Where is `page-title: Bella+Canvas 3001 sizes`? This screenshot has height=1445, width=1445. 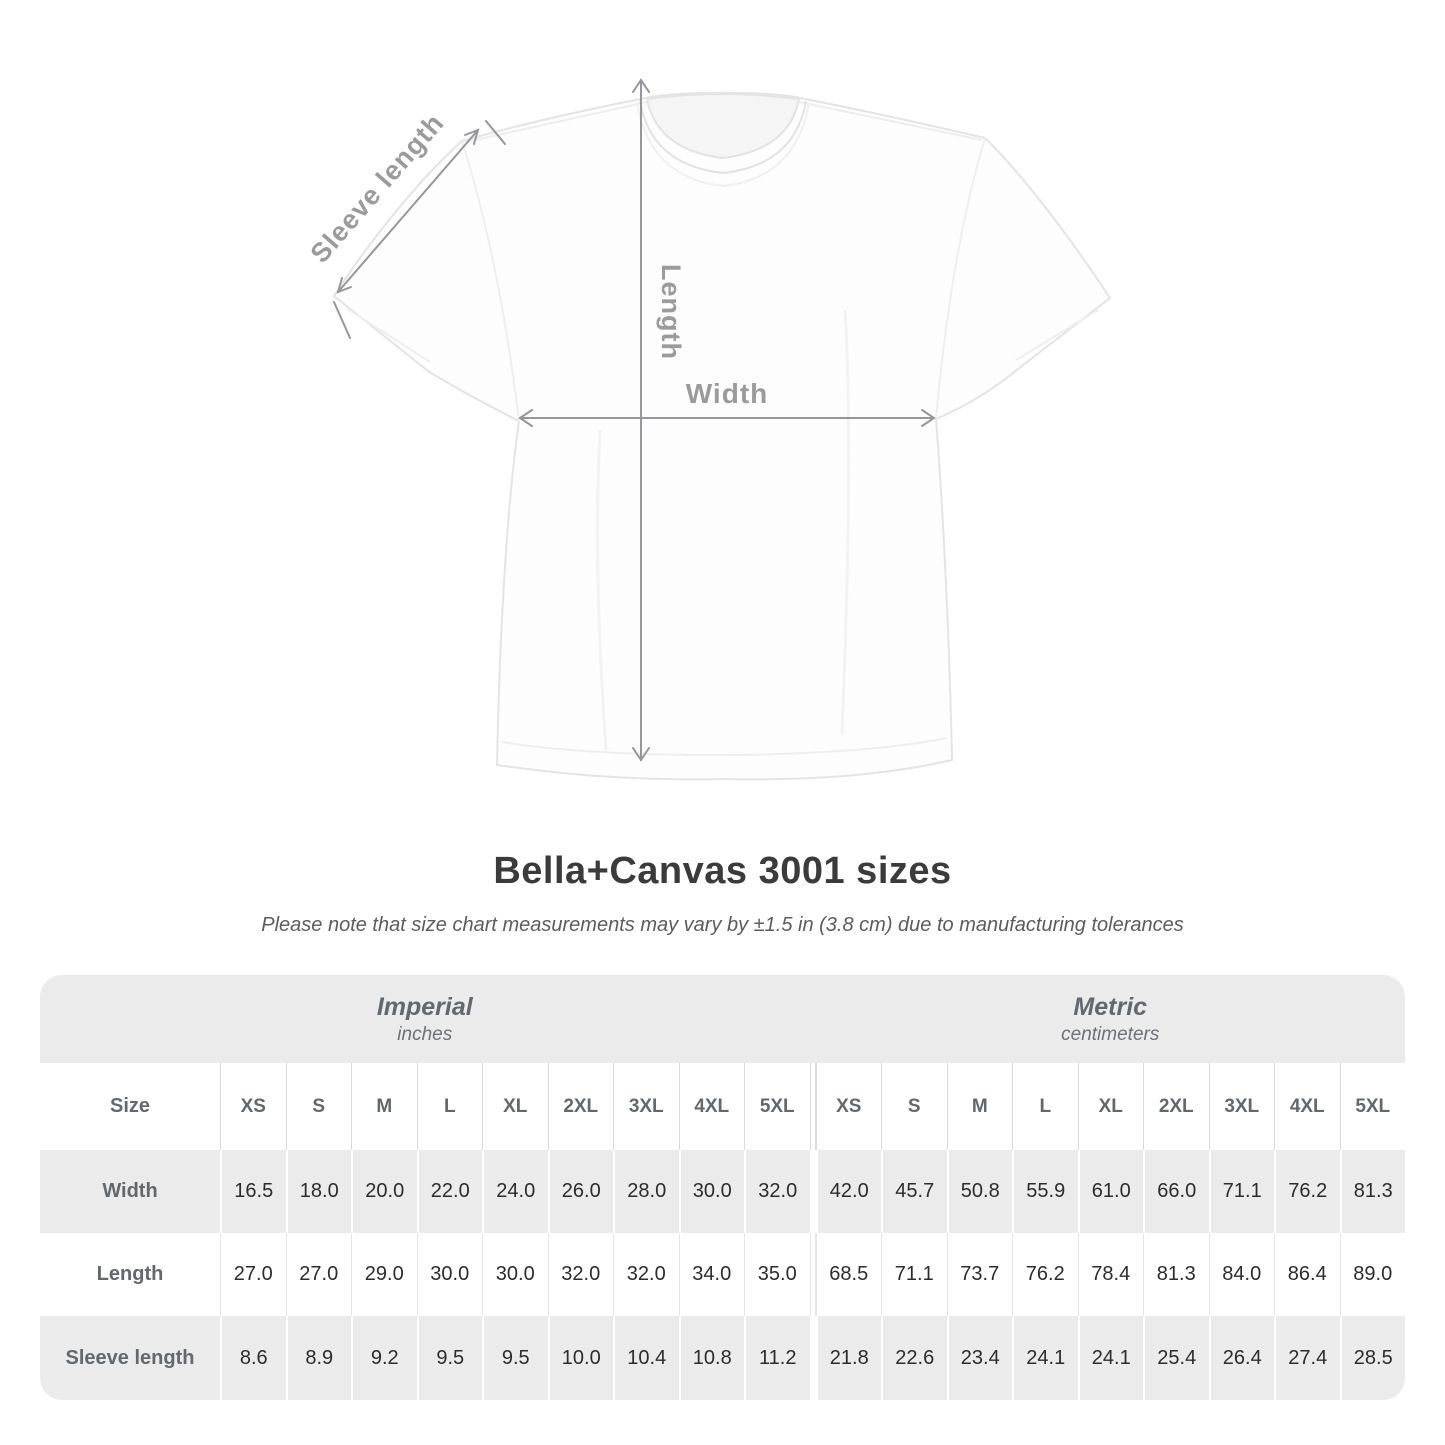 page-title: Bella+Canvas 3001 sizes is located at coordinates (722, 871).